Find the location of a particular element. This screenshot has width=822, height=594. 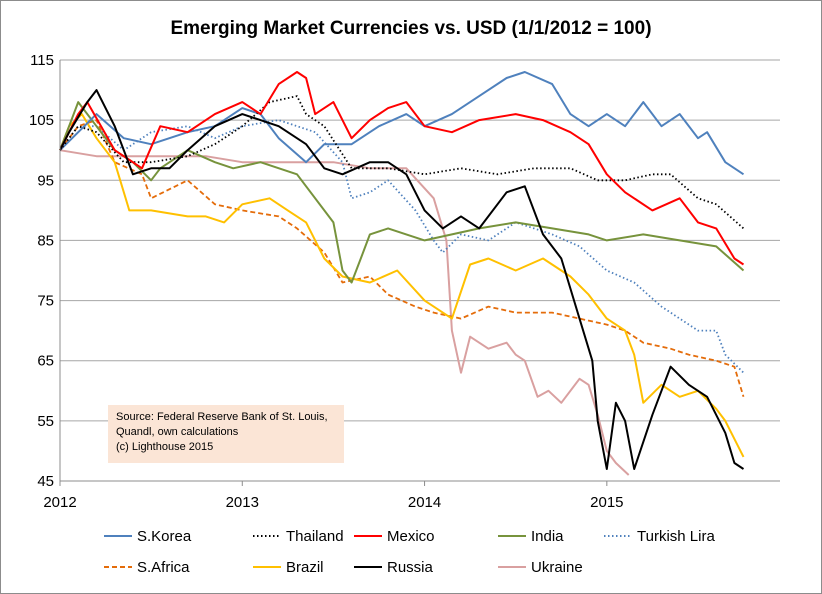

source-line-3: (c) Lighthouse 2015 is located at coordinates (165, 447).